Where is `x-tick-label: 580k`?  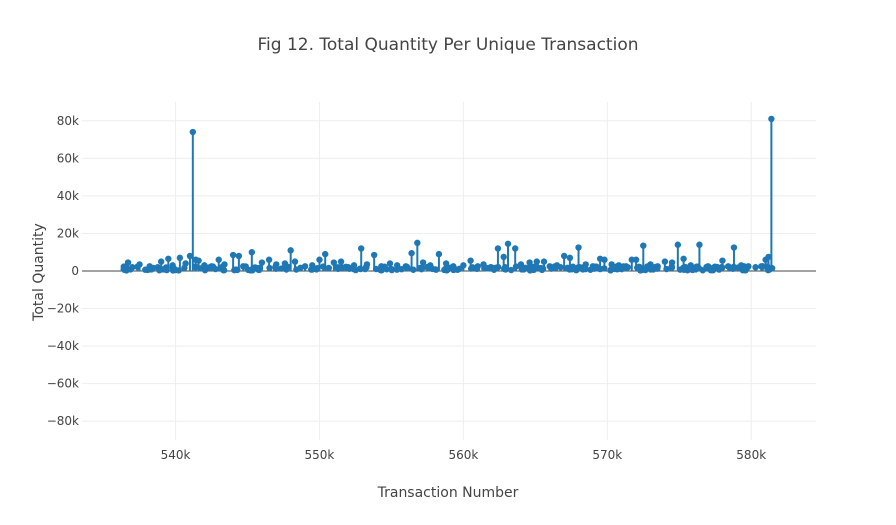
x-tick-label: 580k is located at coordinates (751, 455).